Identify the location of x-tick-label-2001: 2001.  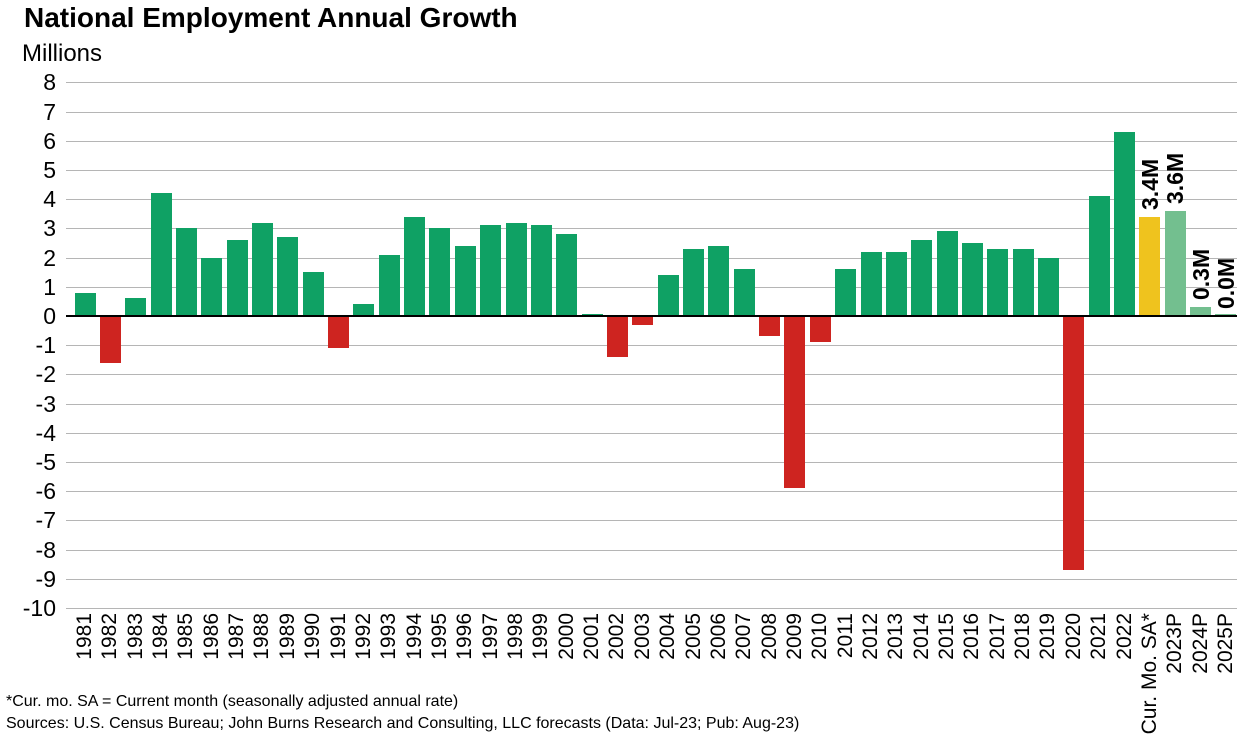
(591, 636).